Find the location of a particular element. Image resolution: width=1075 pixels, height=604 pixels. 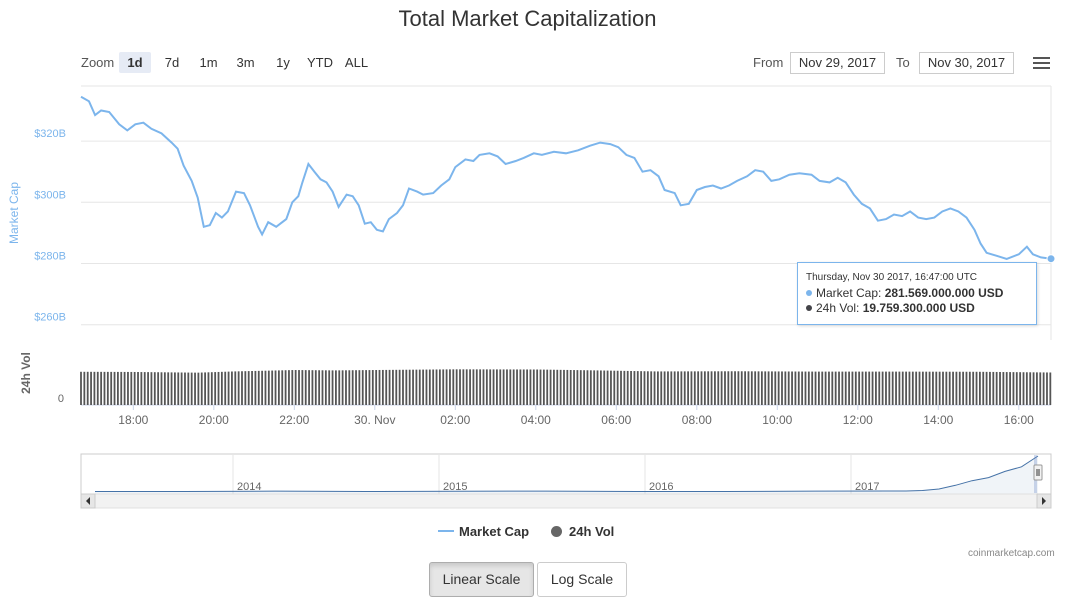

navigator-scrollbar is located at coordinates (566, 501).